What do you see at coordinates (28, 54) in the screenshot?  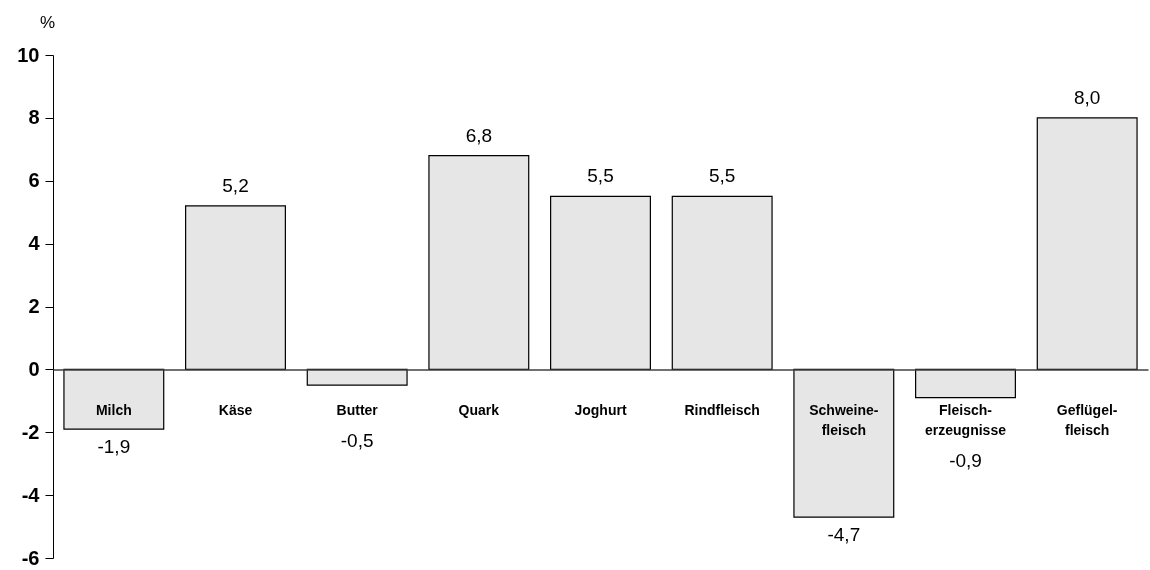 I see `y-tick-label: 10` at bounding box center [28, 54].